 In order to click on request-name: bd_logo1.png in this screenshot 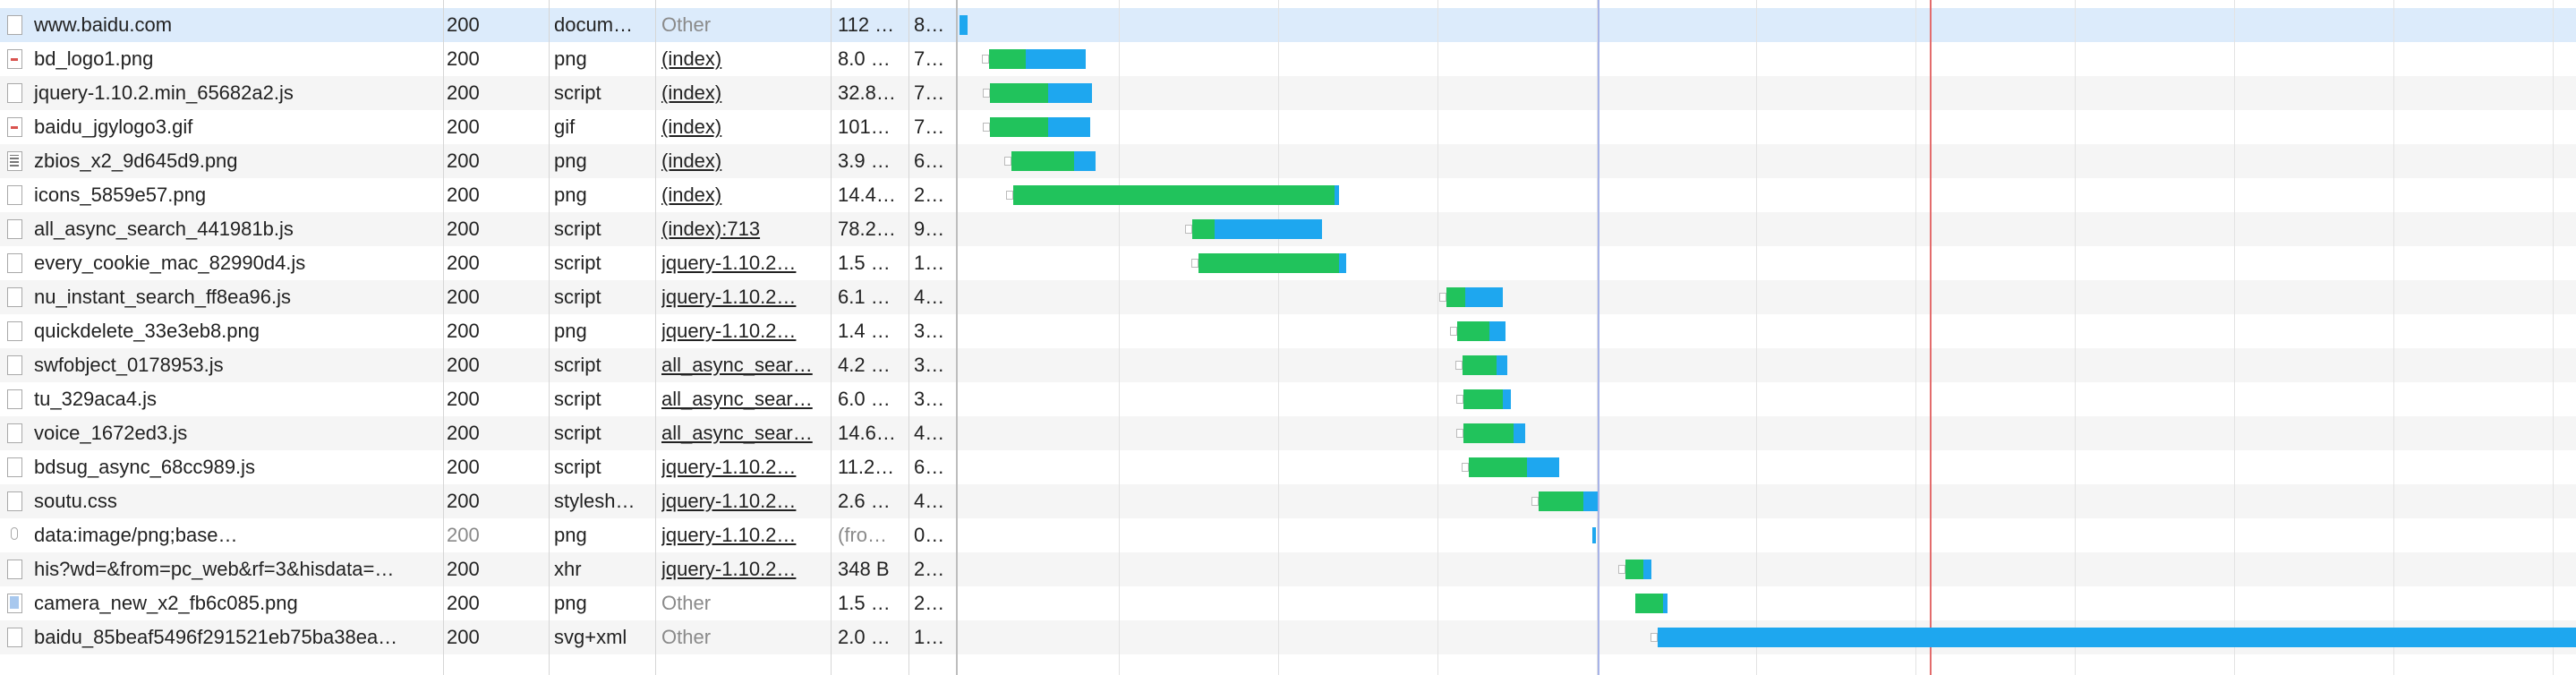, I will do `click(94, 58)`.